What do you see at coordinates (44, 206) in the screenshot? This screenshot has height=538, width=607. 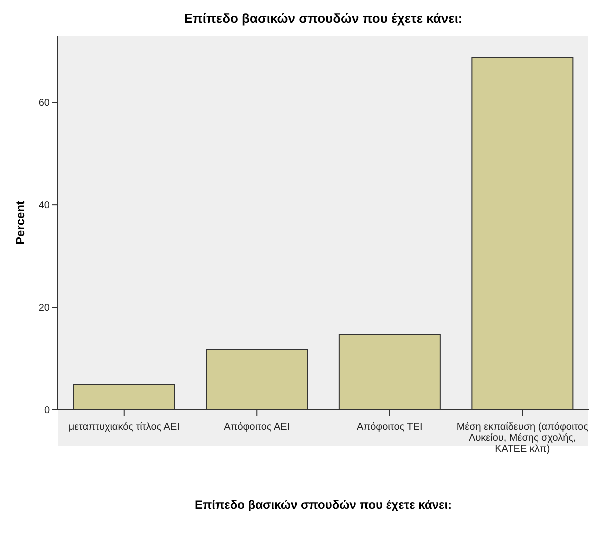 I see `y-tick-label: 40` at bounding box center [44, 206].